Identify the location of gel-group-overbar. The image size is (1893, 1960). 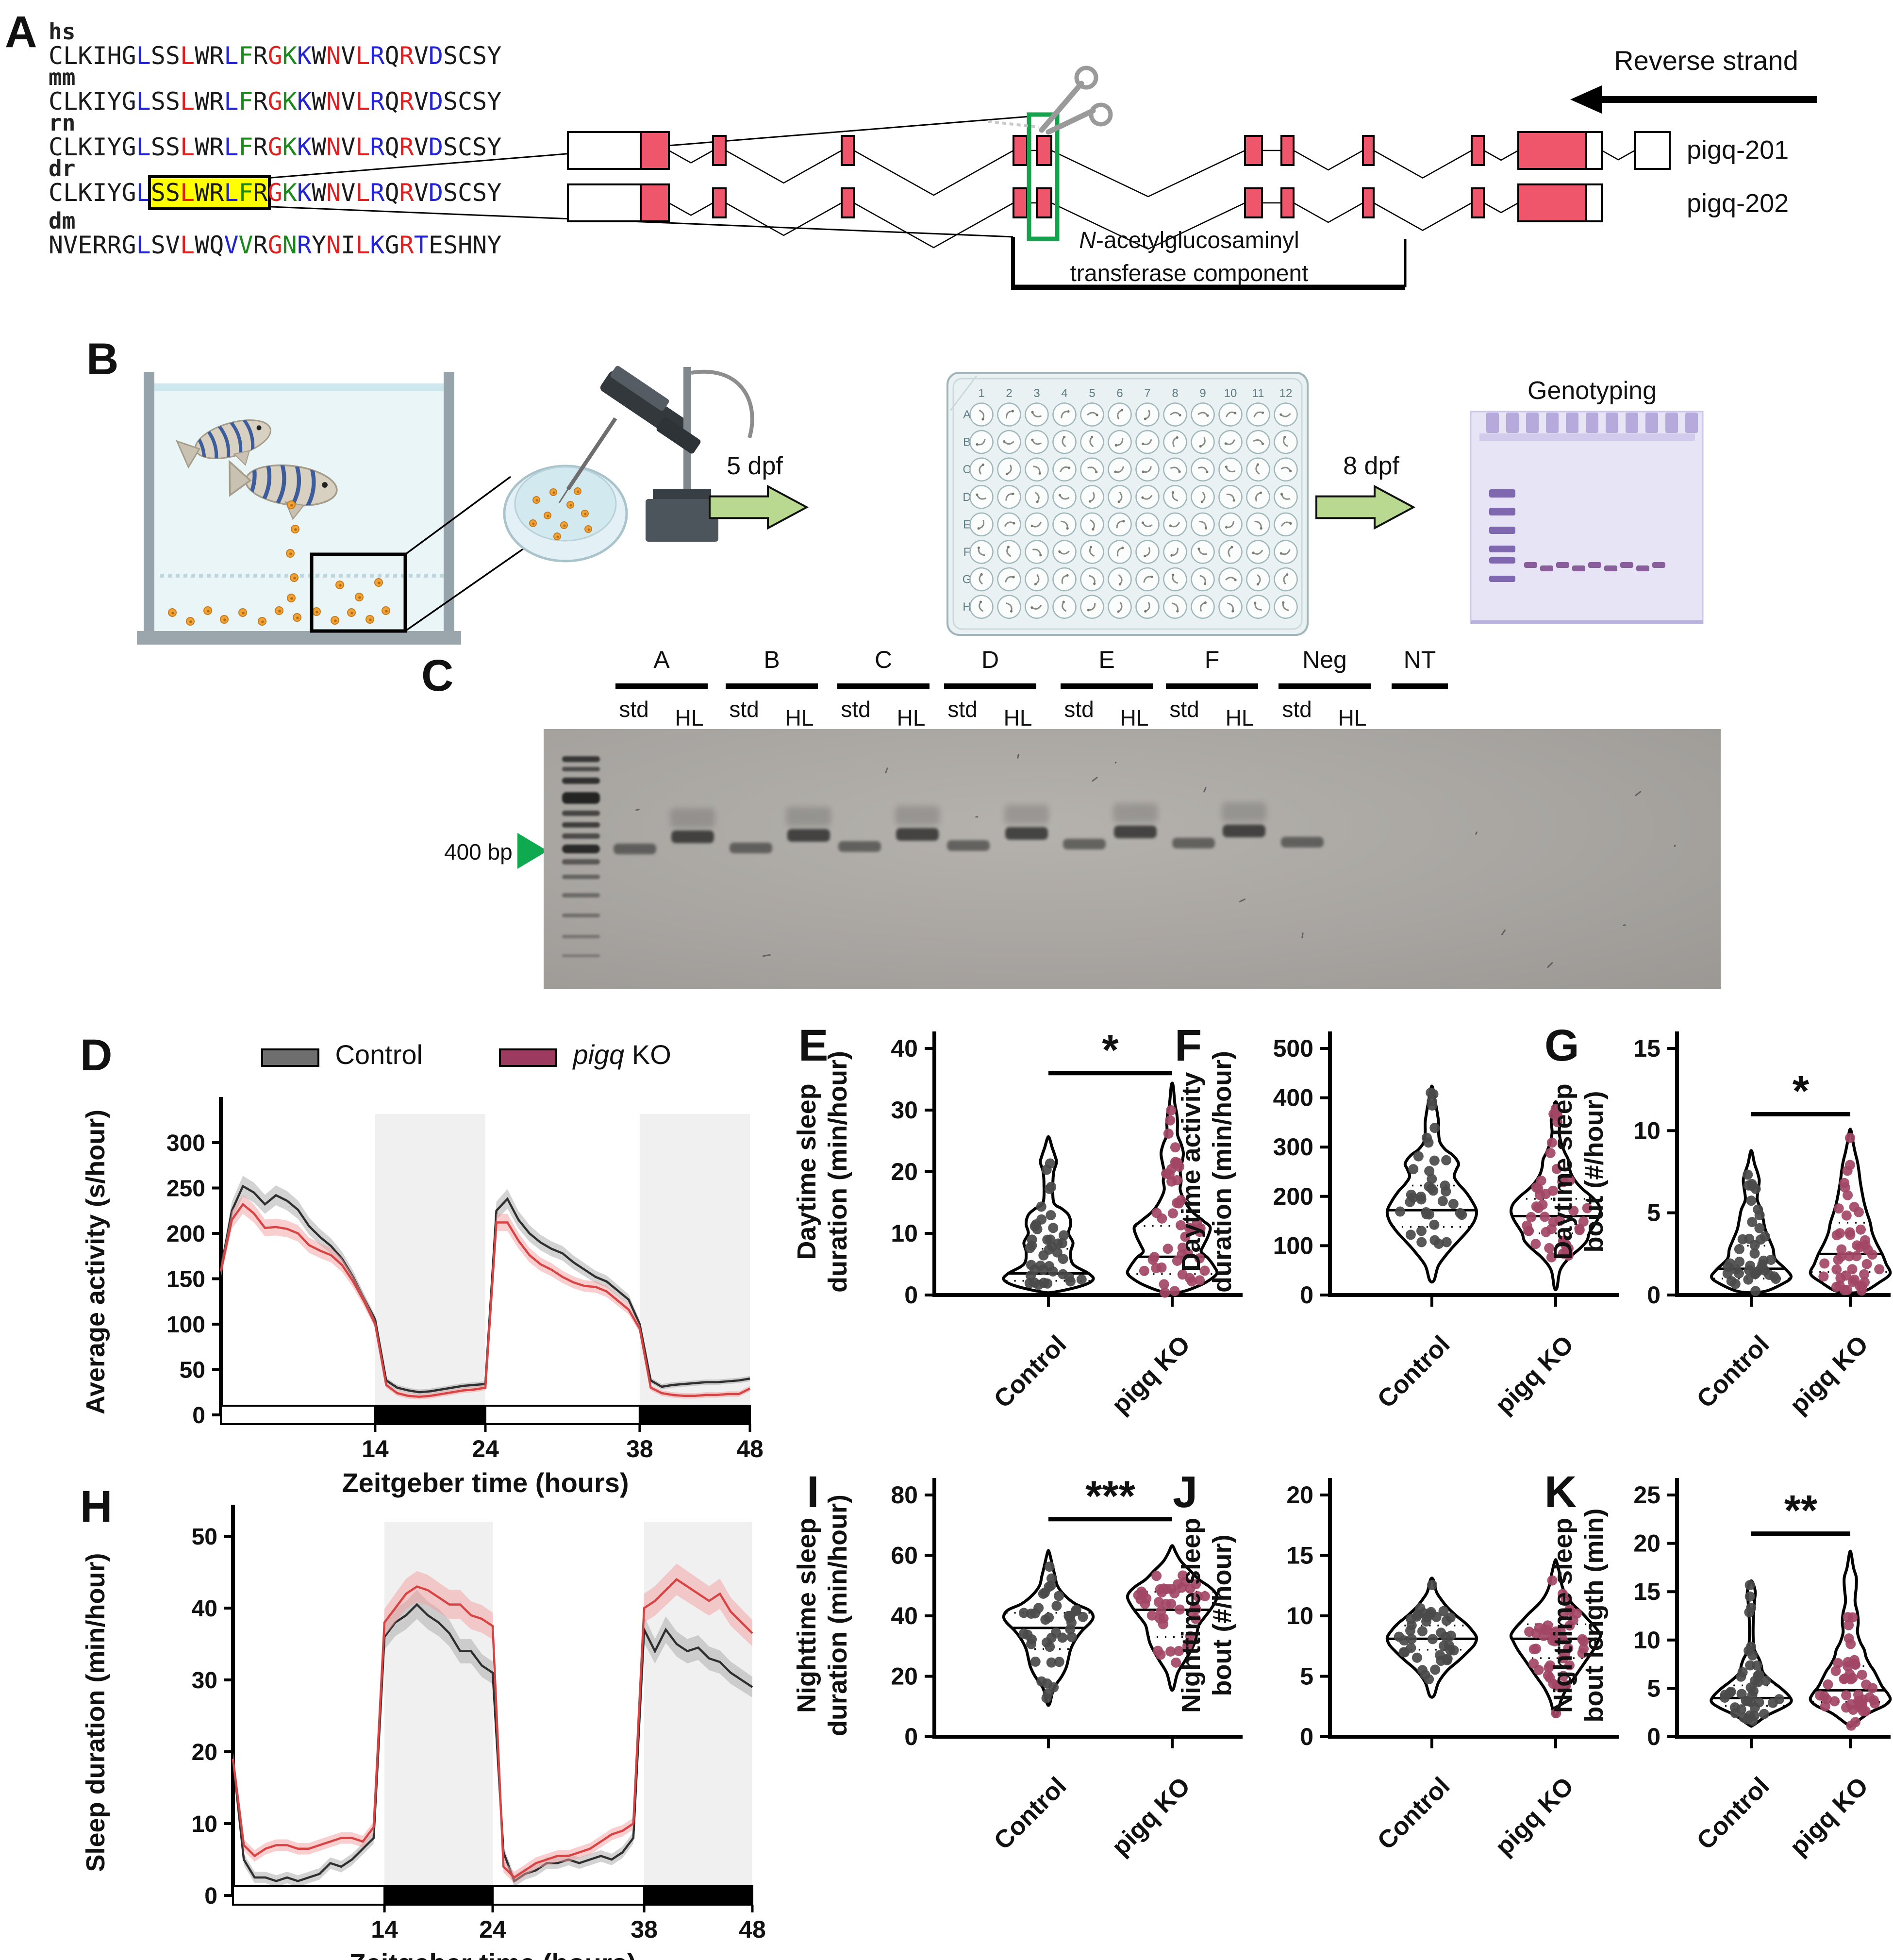
(661, 686).